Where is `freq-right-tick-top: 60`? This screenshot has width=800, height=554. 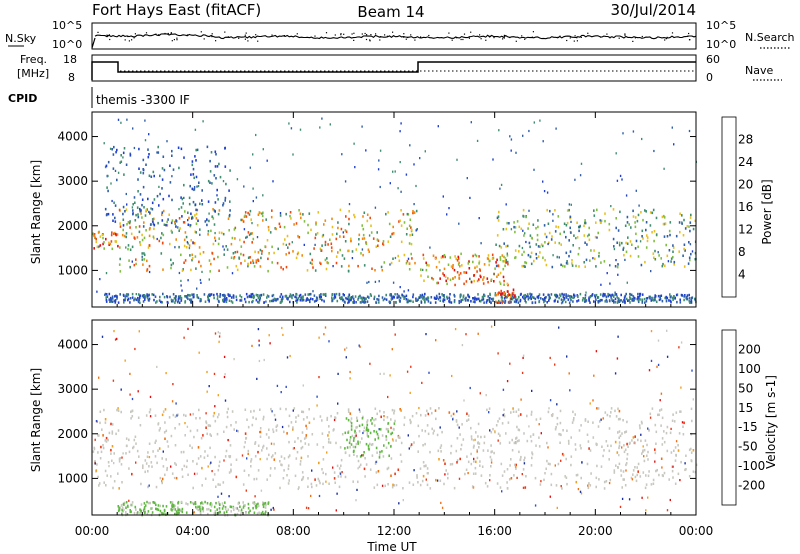 freq-right-tick-top: 60 is located at coordinates (713, 59).